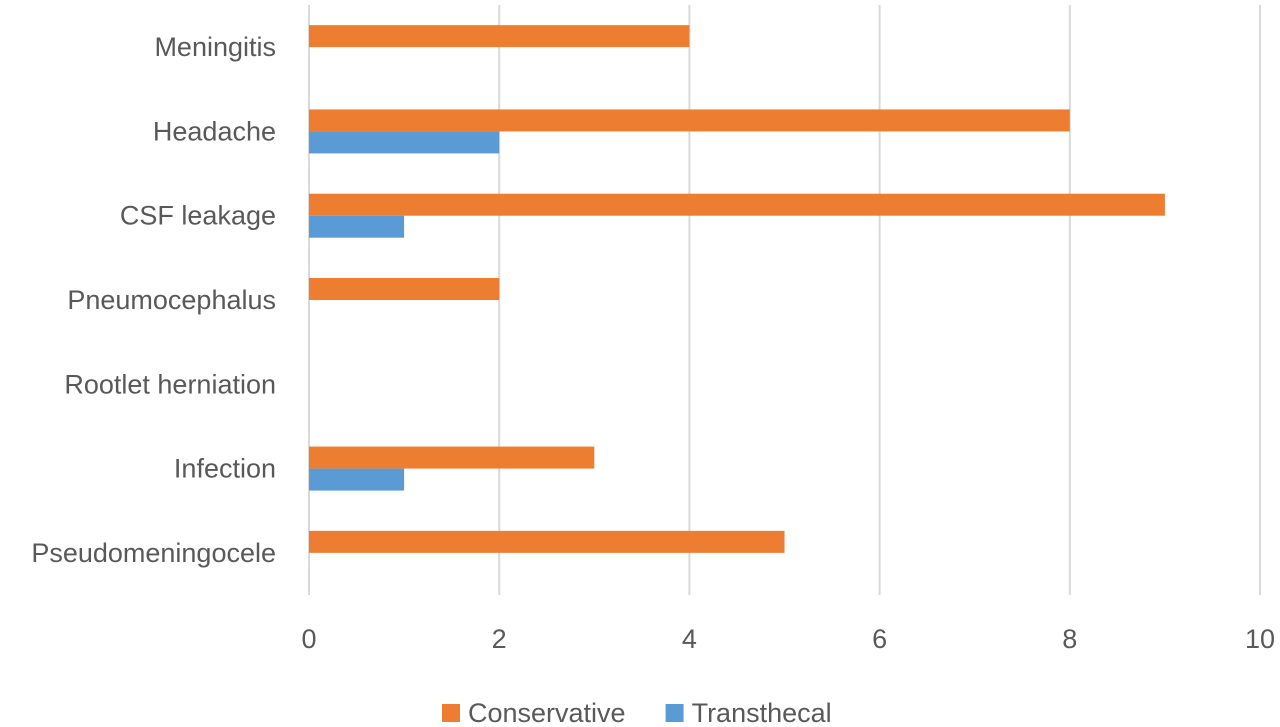  I want to click on x-tick-label: 10, so click(1260, 639).